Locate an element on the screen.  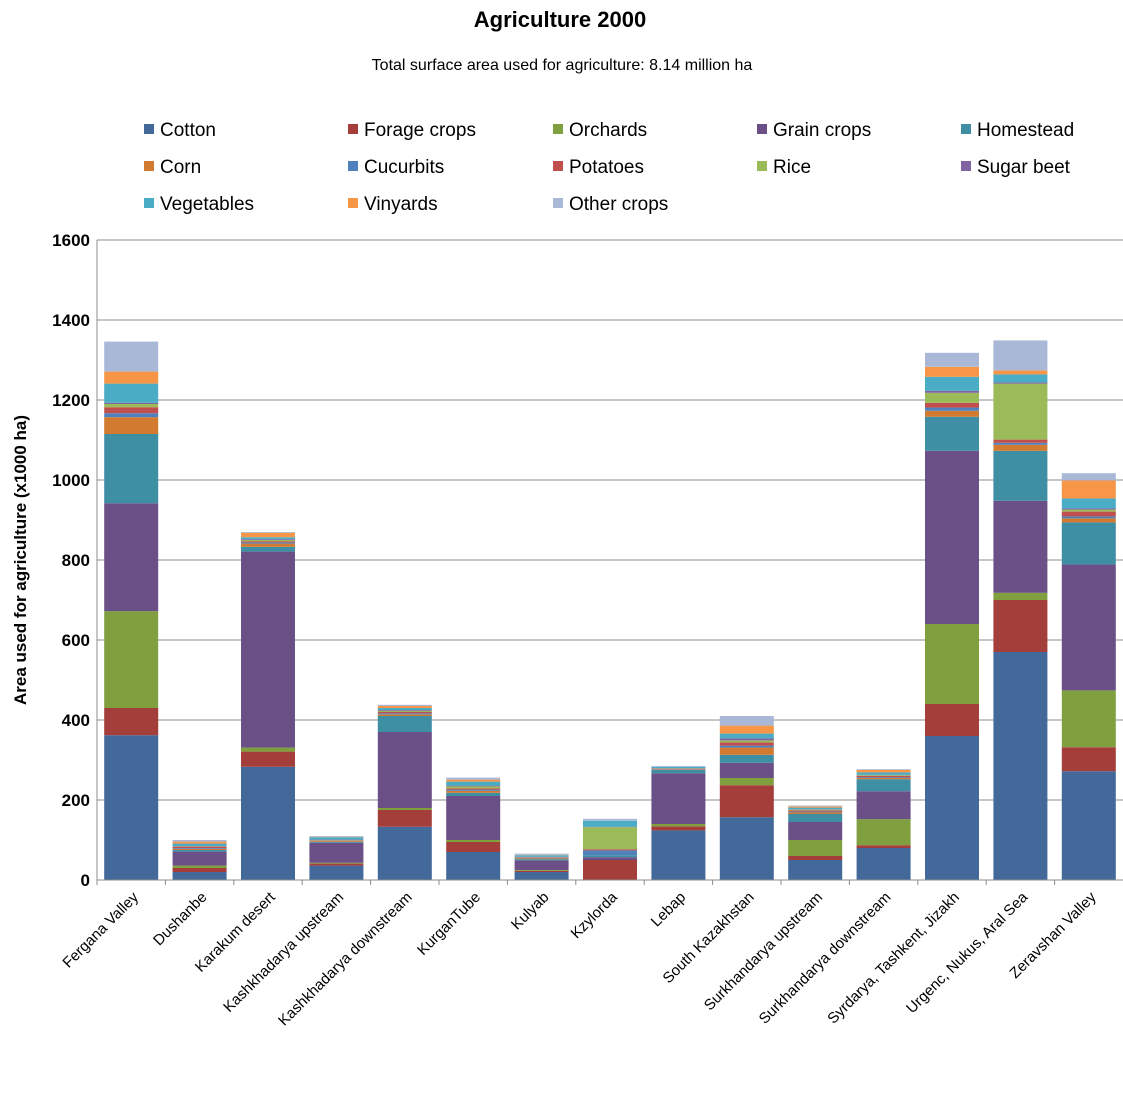
legend-label: Potatoes is located at coordinates (606, 167).